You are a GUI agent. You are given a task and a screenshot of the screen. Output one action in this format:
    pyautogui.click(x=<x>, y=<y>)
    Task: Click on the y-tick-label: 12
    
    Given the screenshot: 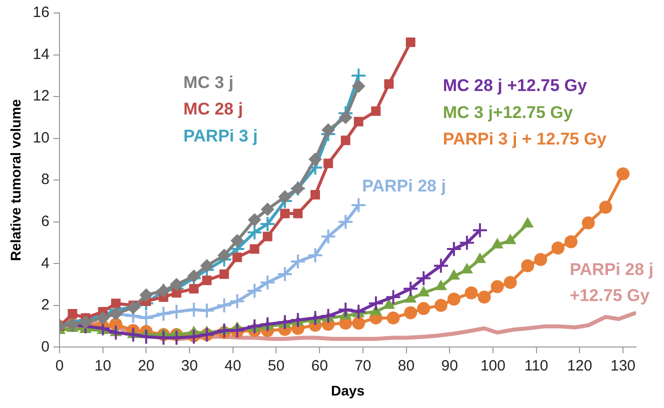 What is the action you would take?
    pyautogui.click(x=41, y=96)
    